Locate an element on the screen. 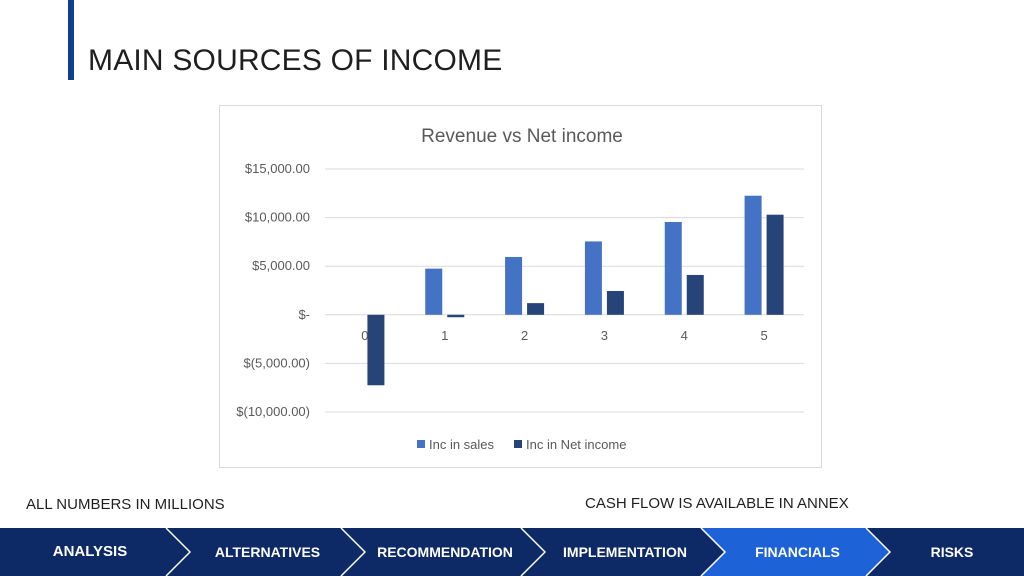 Image resolution: width=1024 pixels, height=576 pixels. nav-chevrons is located at coordinates (528, 552).